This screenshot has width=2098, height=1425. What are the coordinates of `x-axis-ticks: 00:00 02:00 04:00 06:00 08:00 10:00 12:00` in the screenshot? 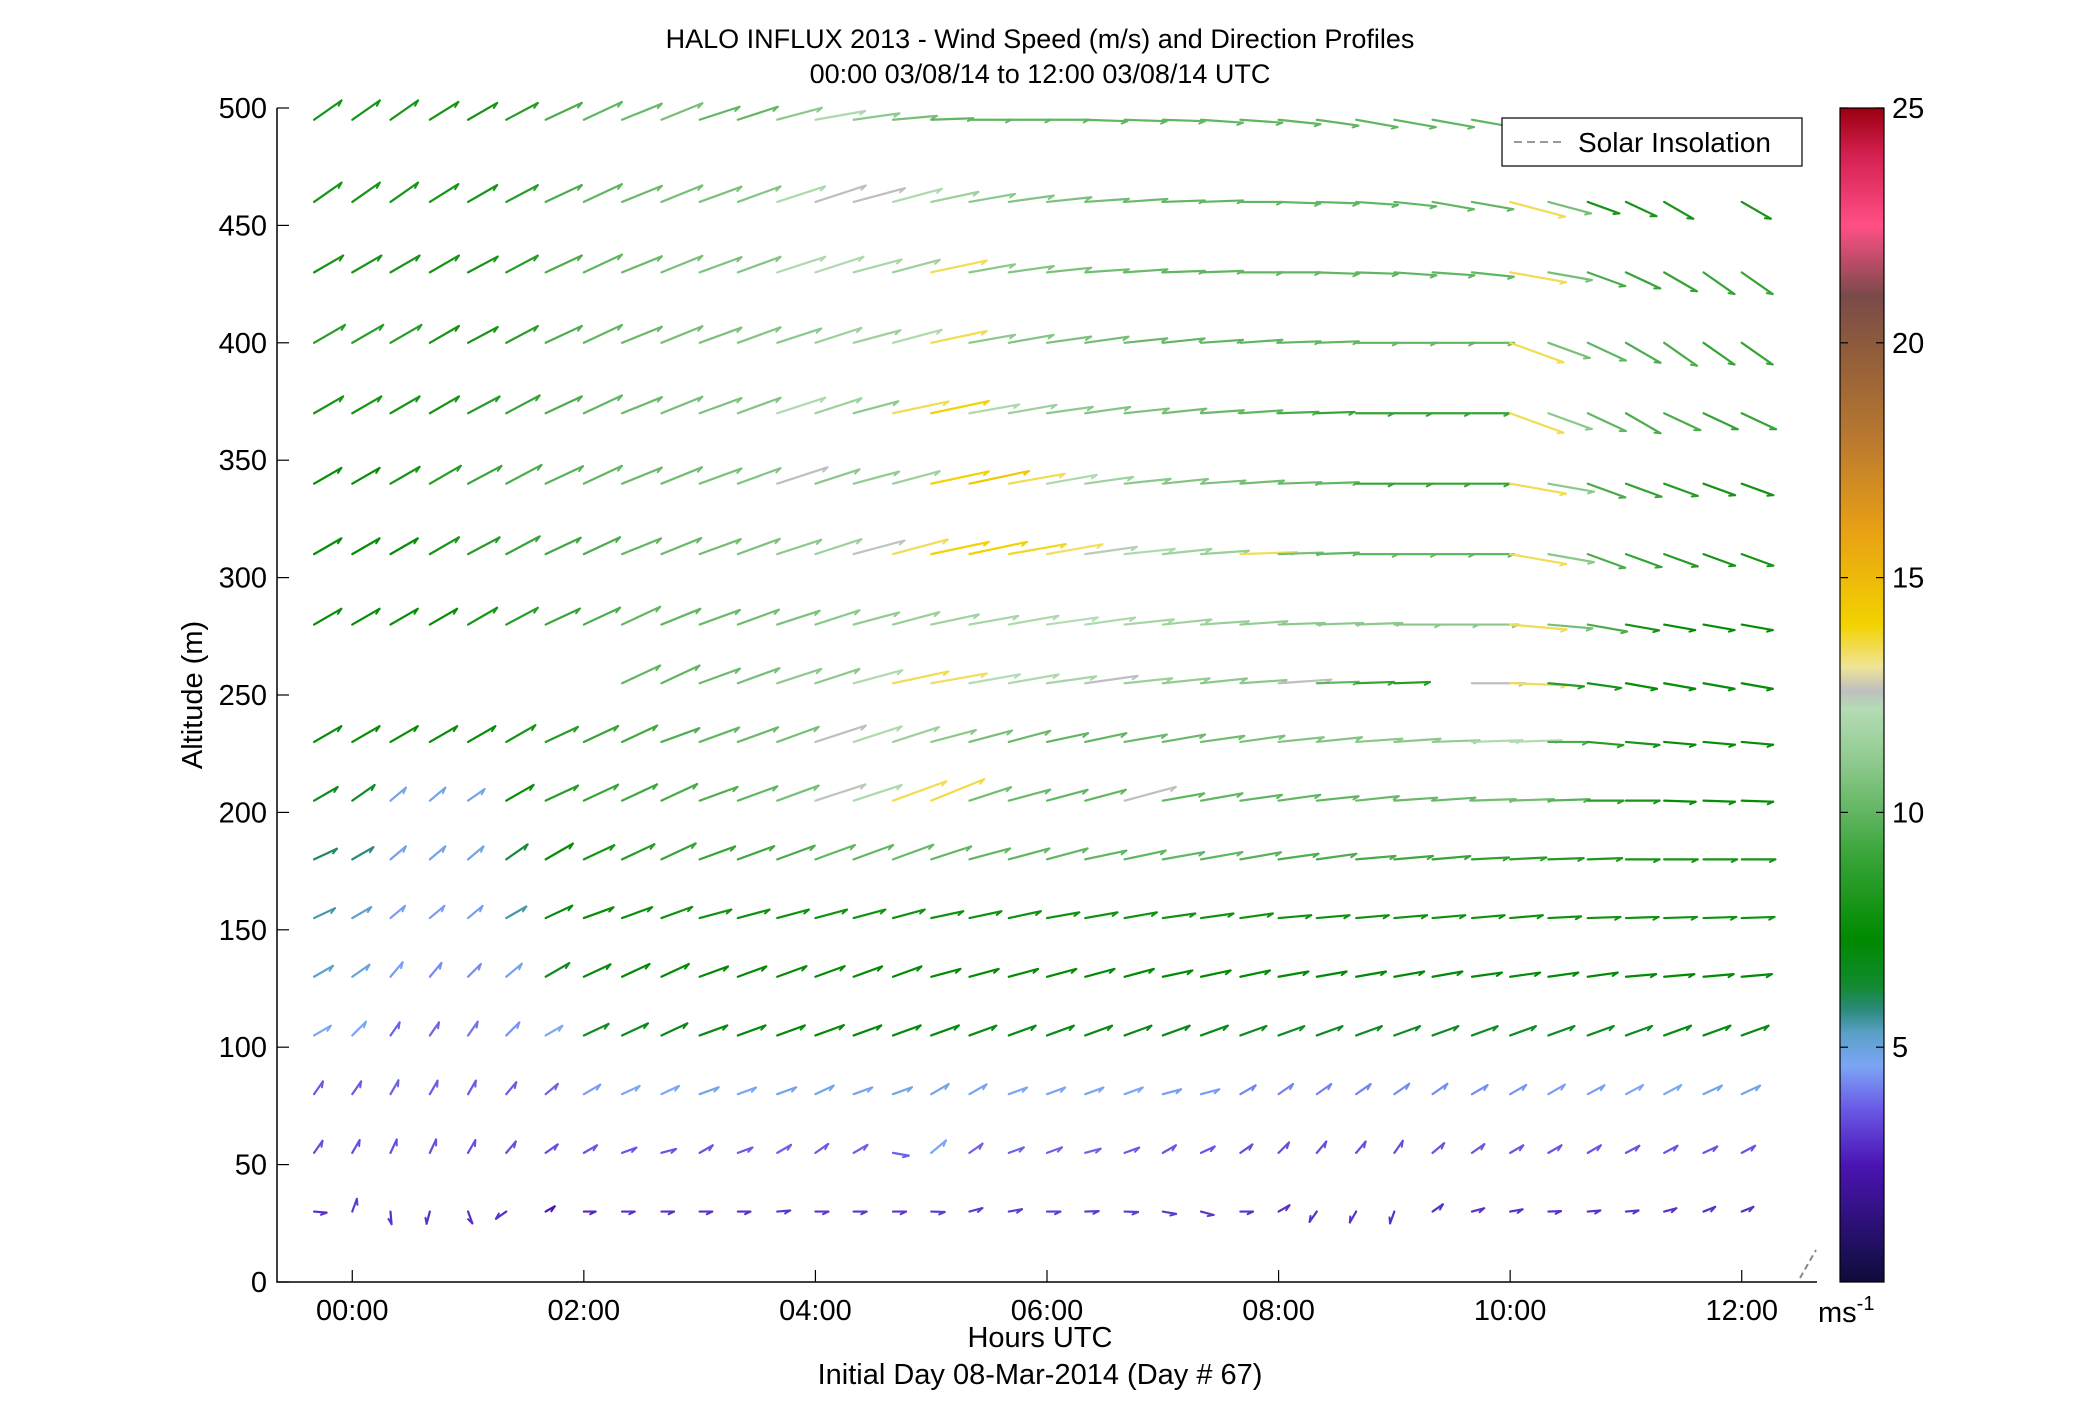 It's located at (1047, 1298).